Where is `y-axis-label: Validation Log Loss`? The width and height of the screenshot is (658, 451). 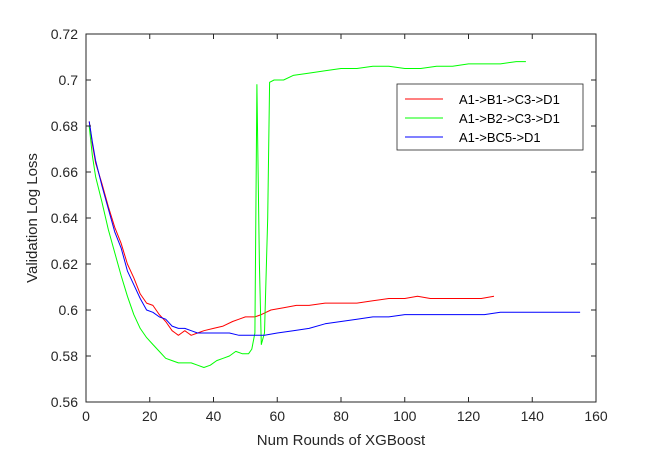
y-axis-label: Validation Log Loss is located at coordinates (32, 218).